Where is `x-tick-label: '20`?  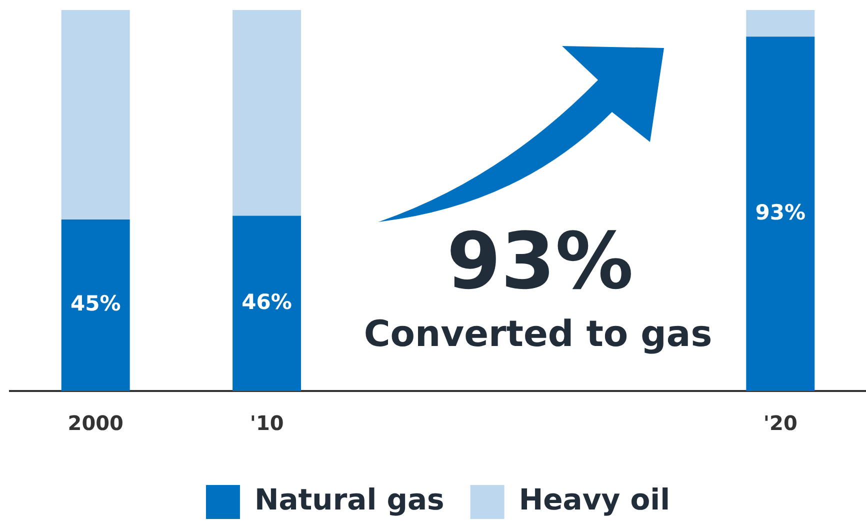 x-tick-label: '20 is located at coordinates (780, 423).